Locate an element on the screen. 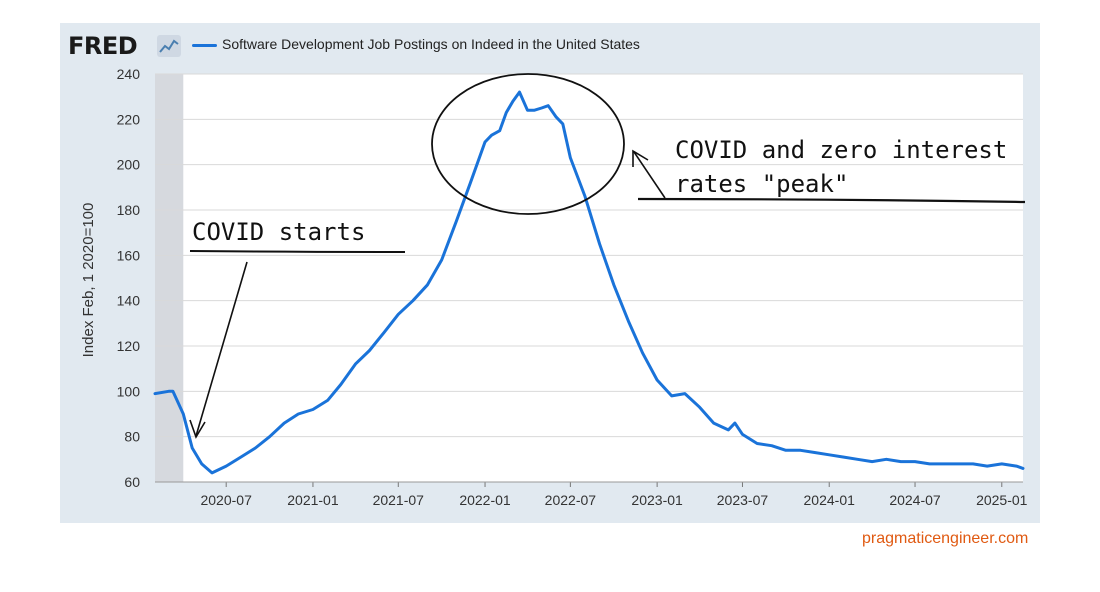  x-tick-label: 2022-07 is located at coordinates (571, 500).